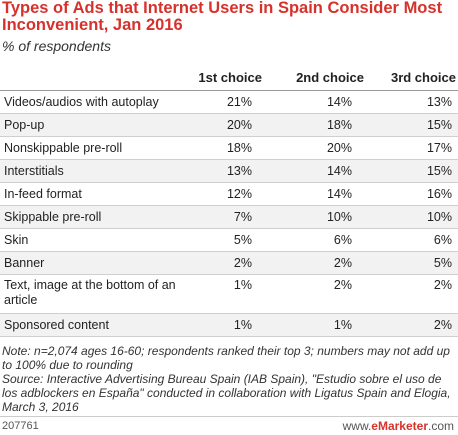 The width and height of the screenshot is (458, 435). I want to click on column-header-1st: 1st choice, so click(230, 77).